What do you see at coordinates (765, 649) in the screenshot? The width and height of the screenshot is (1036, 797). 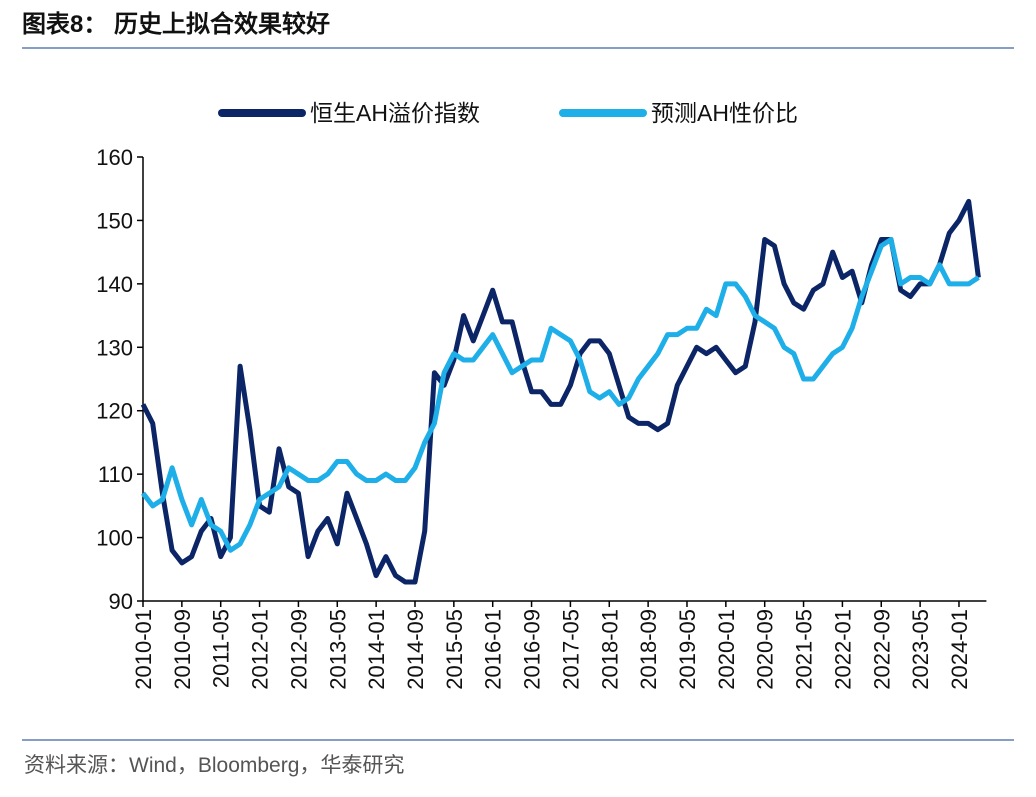 I see `x-tick-label: 2020-09` at bounding box center [765, 649].